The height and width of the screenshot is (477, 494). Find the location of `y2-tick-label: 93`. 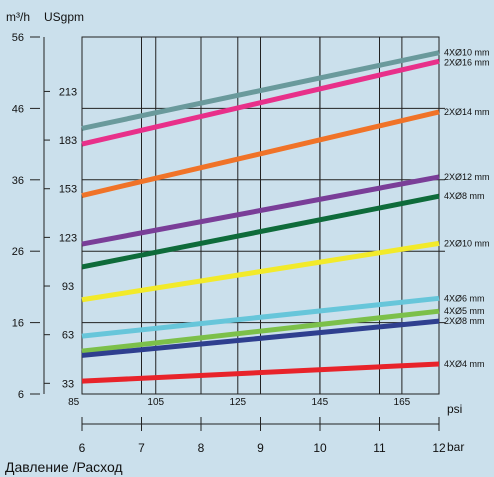

y2-tick-label: 93 is located at coordinates (68, 287).